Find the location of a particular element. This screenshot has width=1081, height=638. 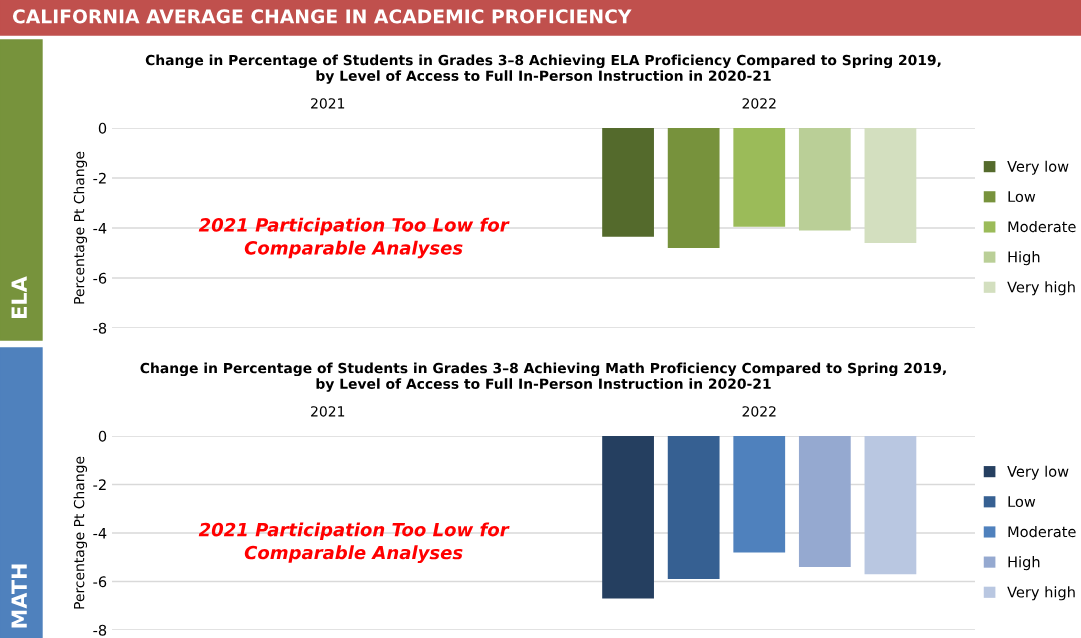

text: MATH is located at coordinates (19, 596).